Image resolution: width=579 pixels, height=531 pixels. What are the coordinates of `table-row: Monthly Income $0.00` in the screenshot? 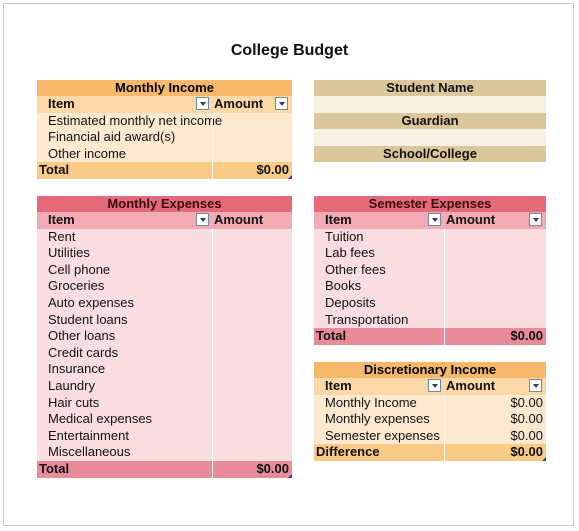 It's located at (430, 403).